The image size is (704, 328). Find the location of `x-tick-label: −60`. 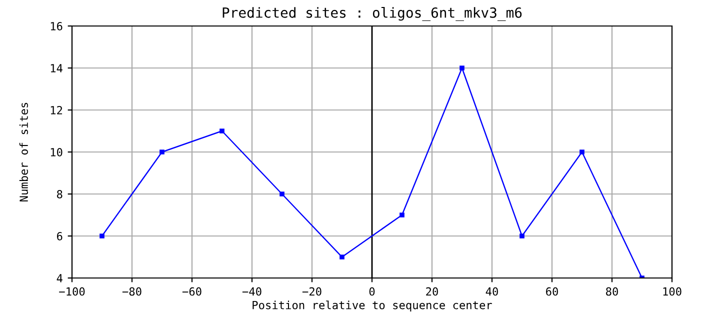

x-tick-label: −60 is located at coordinates (192, 291).